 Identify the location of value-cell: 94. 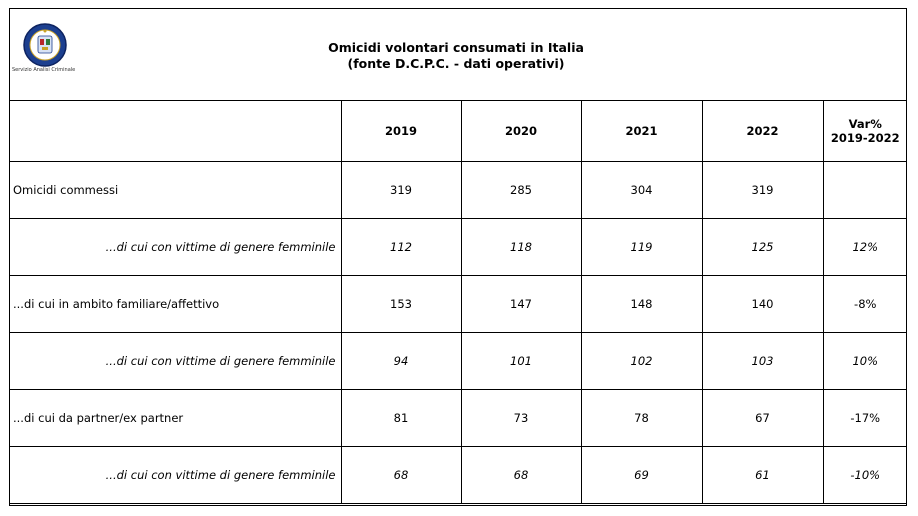
(401, 361).